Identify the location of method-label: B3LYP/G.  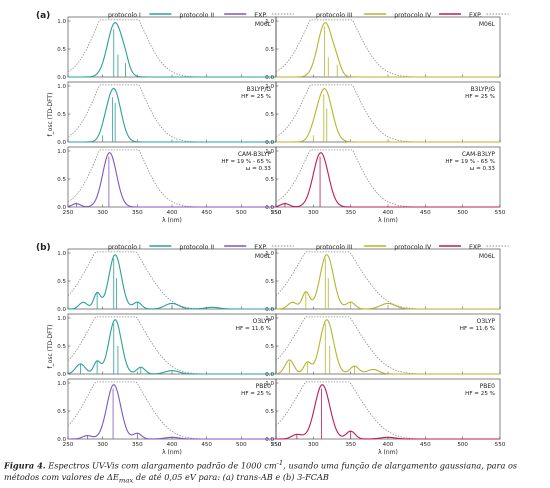
(259, 89).